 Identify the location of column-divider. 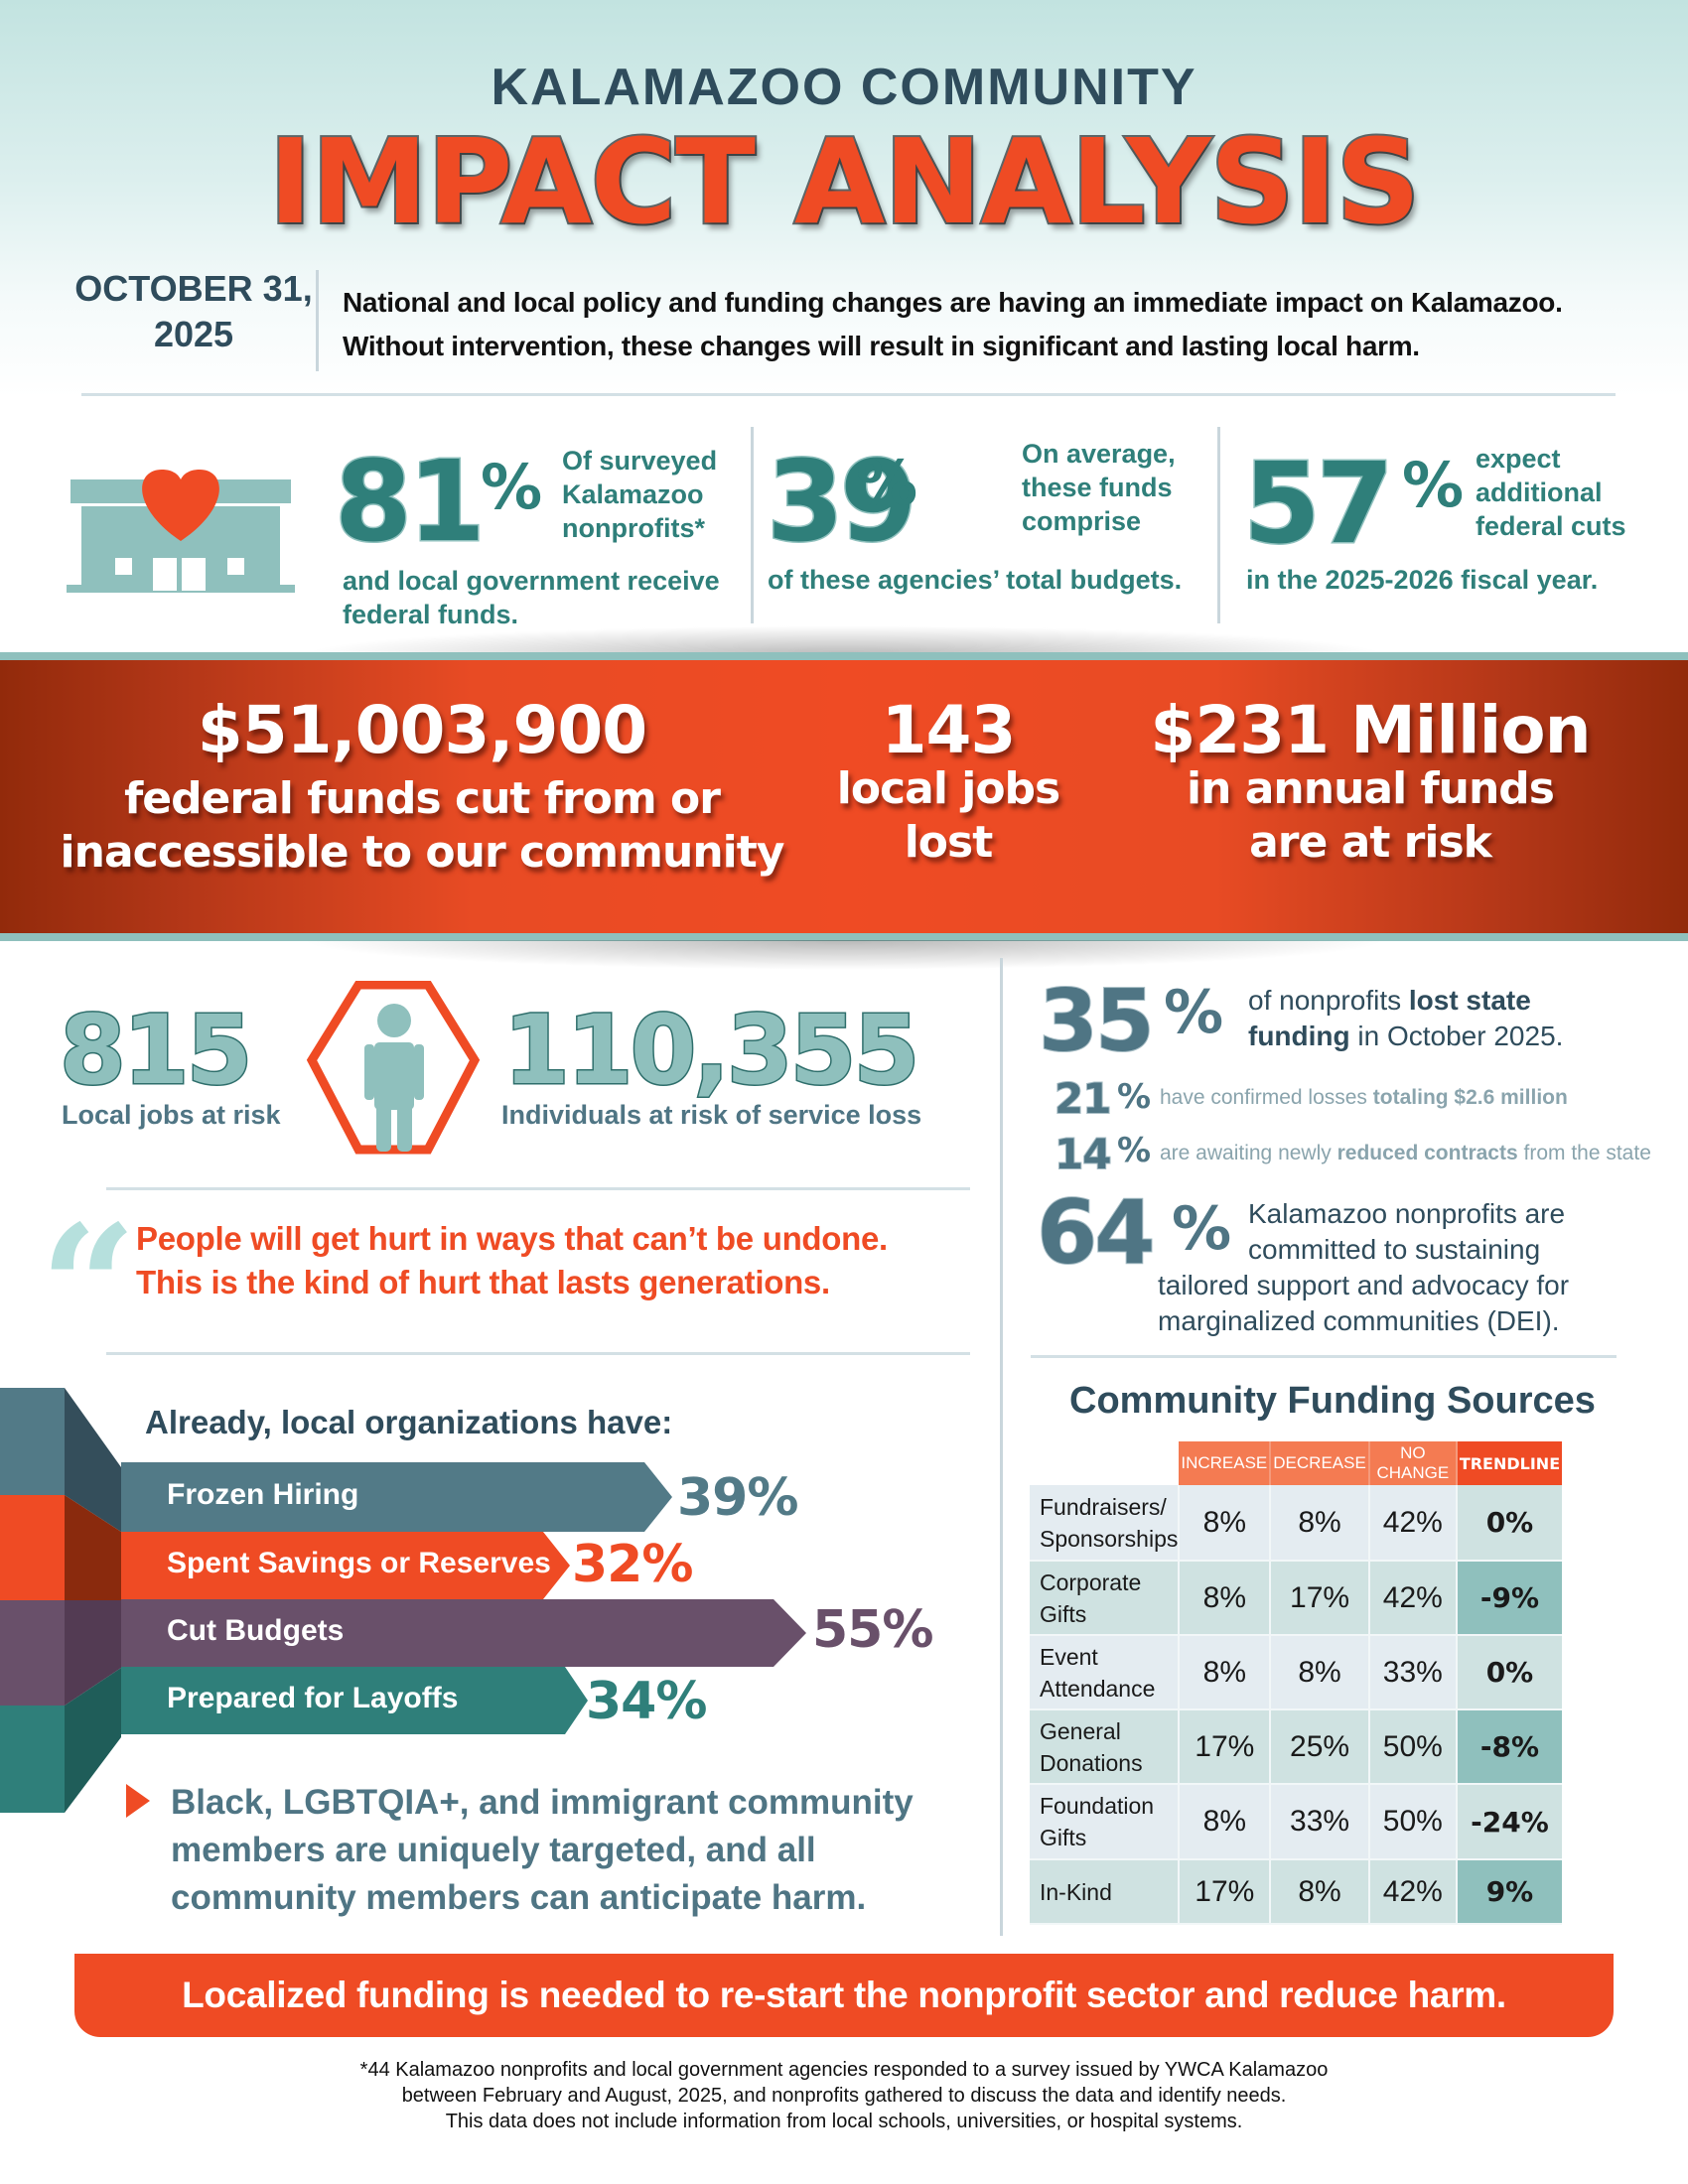
(1001, 1447).